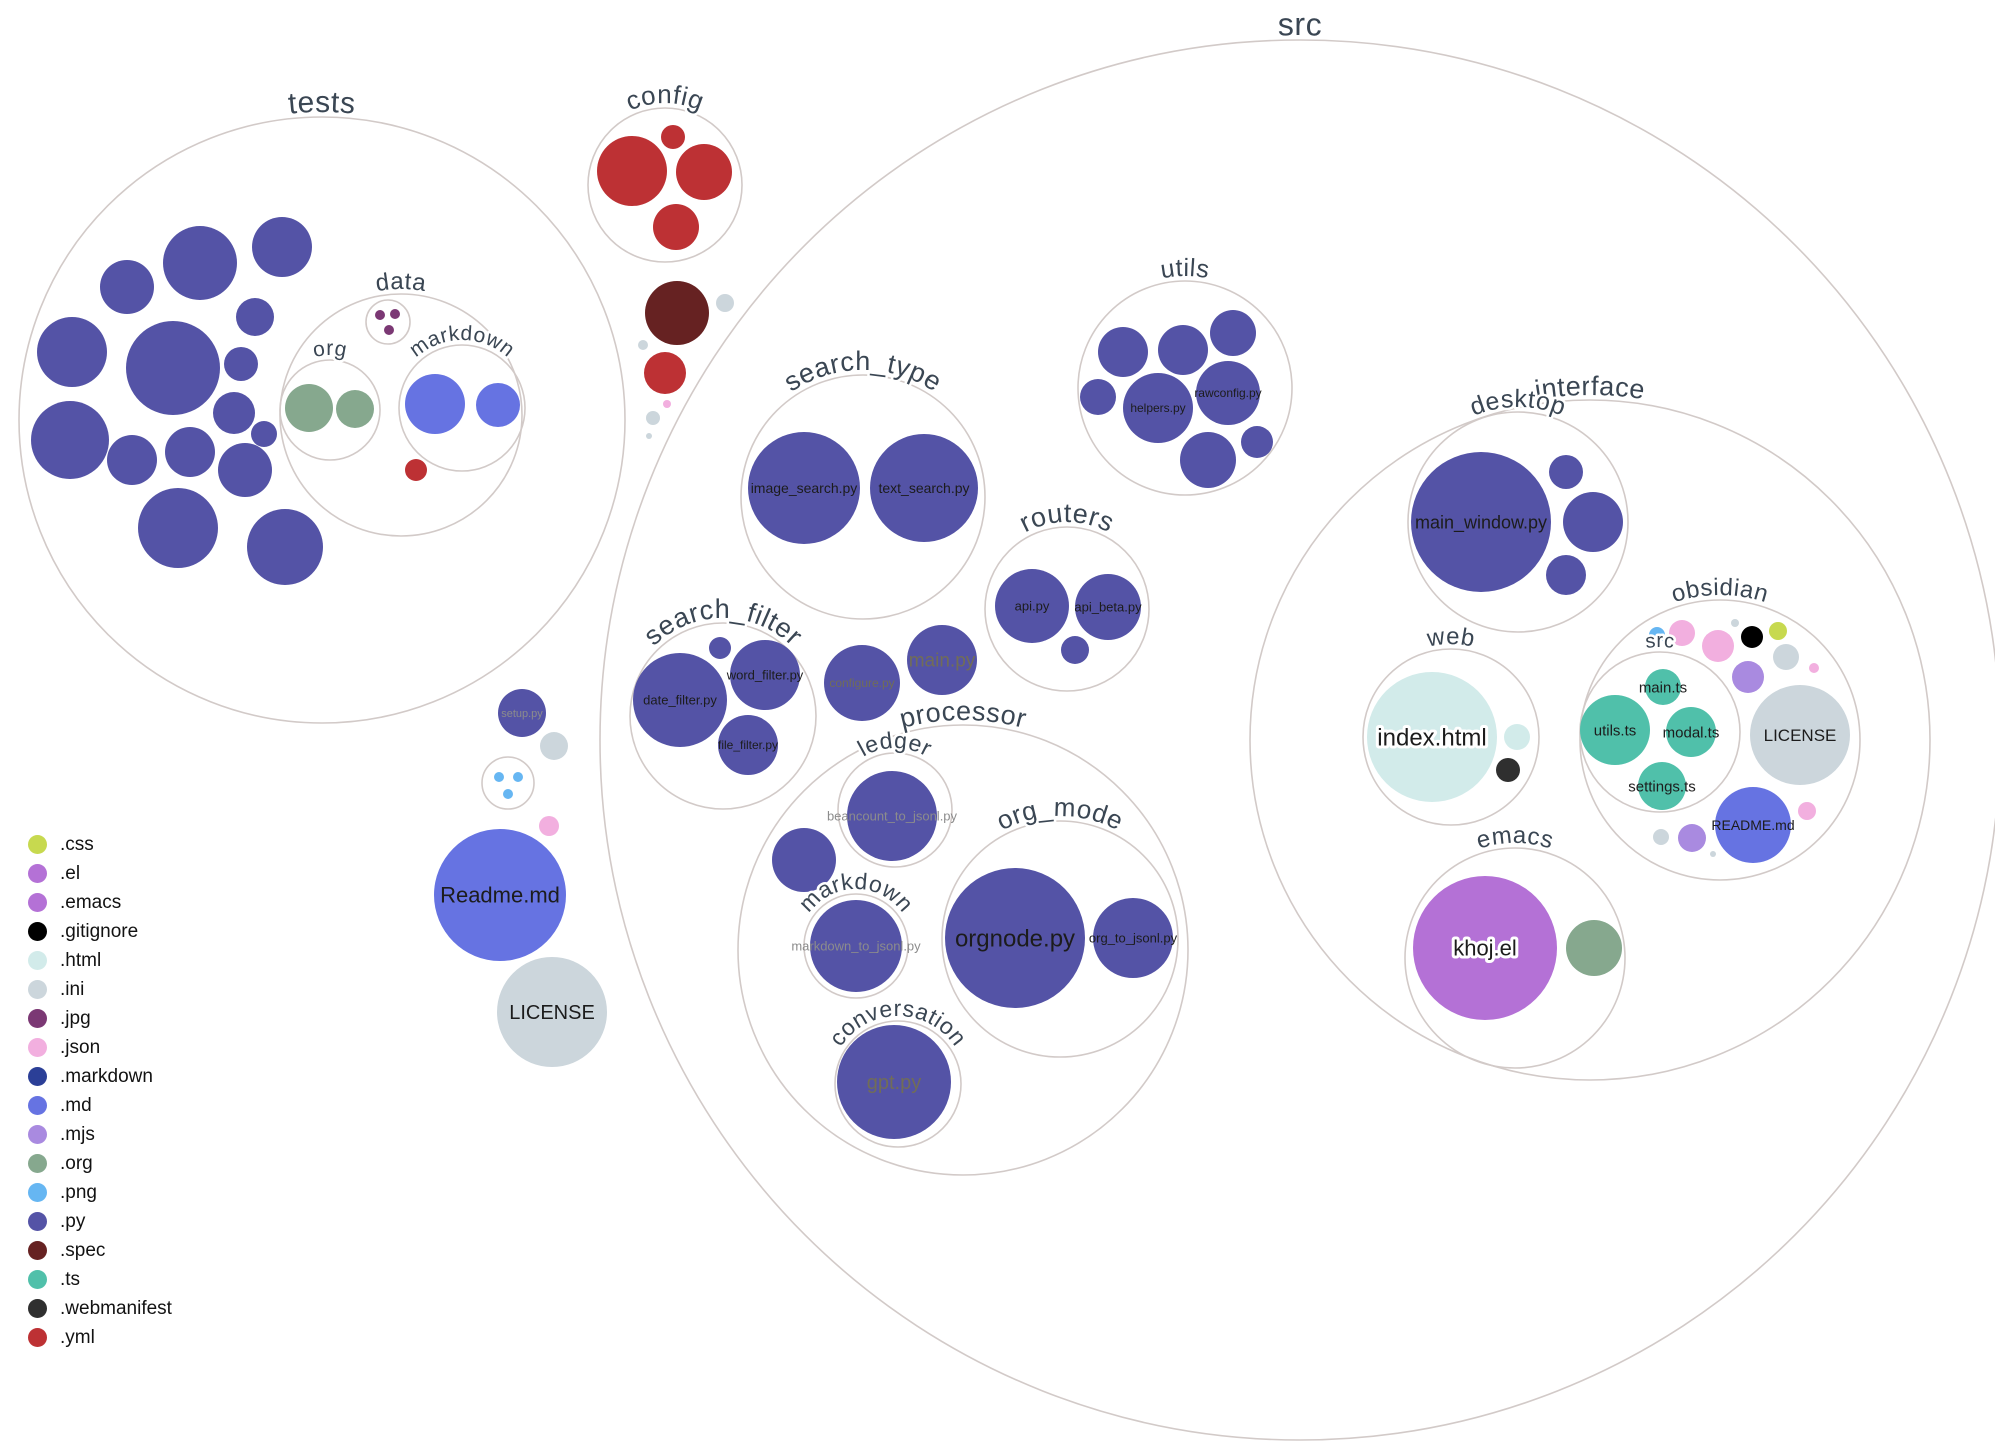 This screenshot has width=1995, height=1451. Describe the element at coordinates (1692, 838) in the screenshot. I see `file-bubble-mjs-file` at that location.